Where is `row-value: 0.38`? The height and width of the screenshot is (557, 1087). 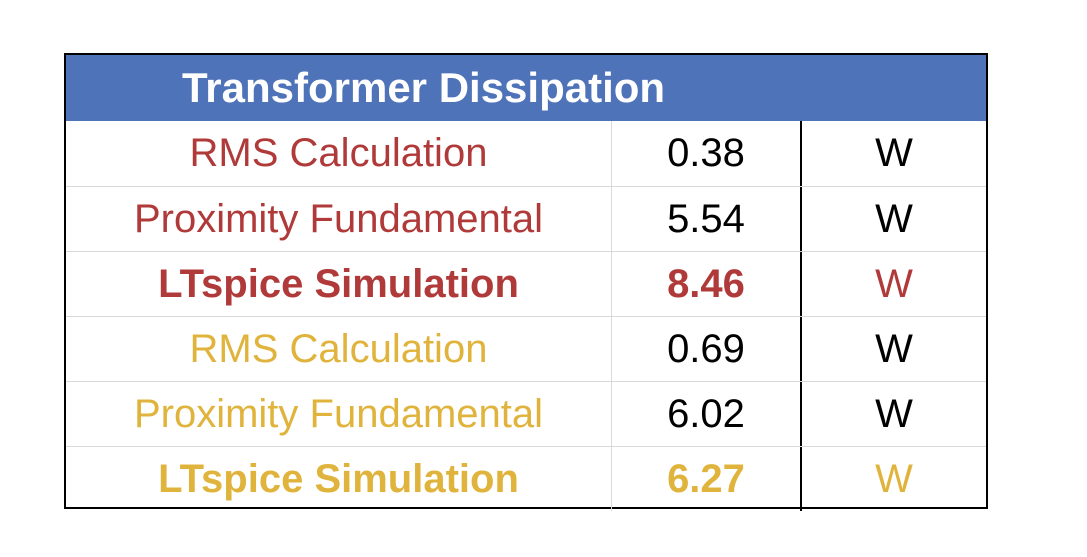
row-value: 0.38 is located at coordinates (705, 153).